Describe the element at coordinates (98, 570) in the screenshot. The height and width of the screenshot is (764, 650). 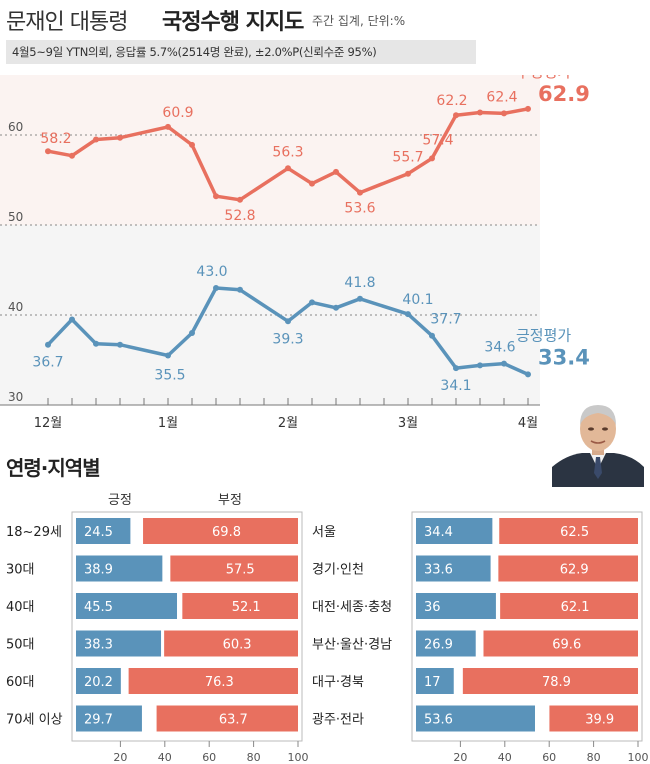
I see `bar-positive-value: 38.9` at that location.